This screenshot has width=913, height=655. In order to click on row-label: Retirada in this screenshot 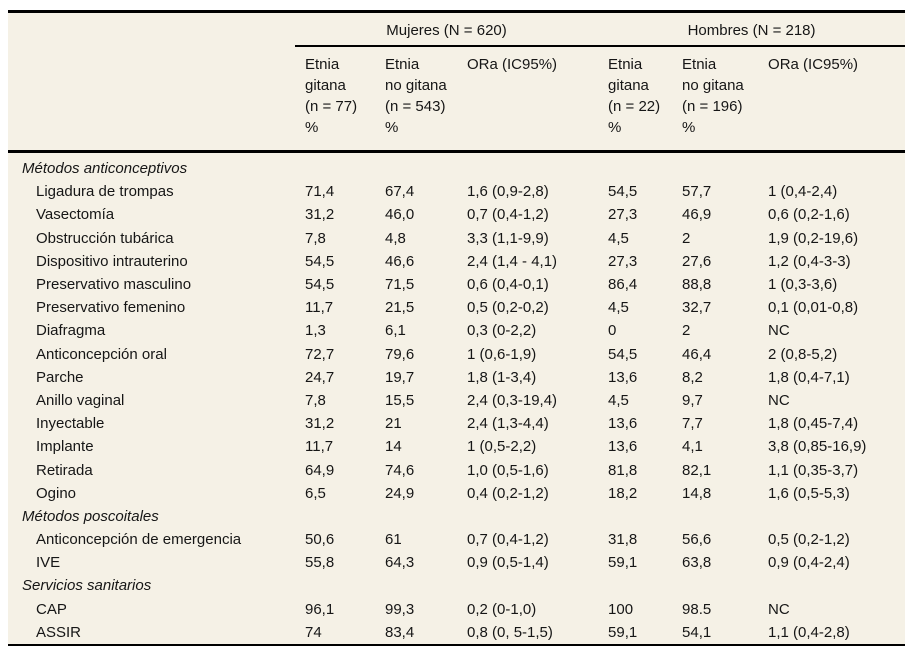, I will do `click(64, 470)`.